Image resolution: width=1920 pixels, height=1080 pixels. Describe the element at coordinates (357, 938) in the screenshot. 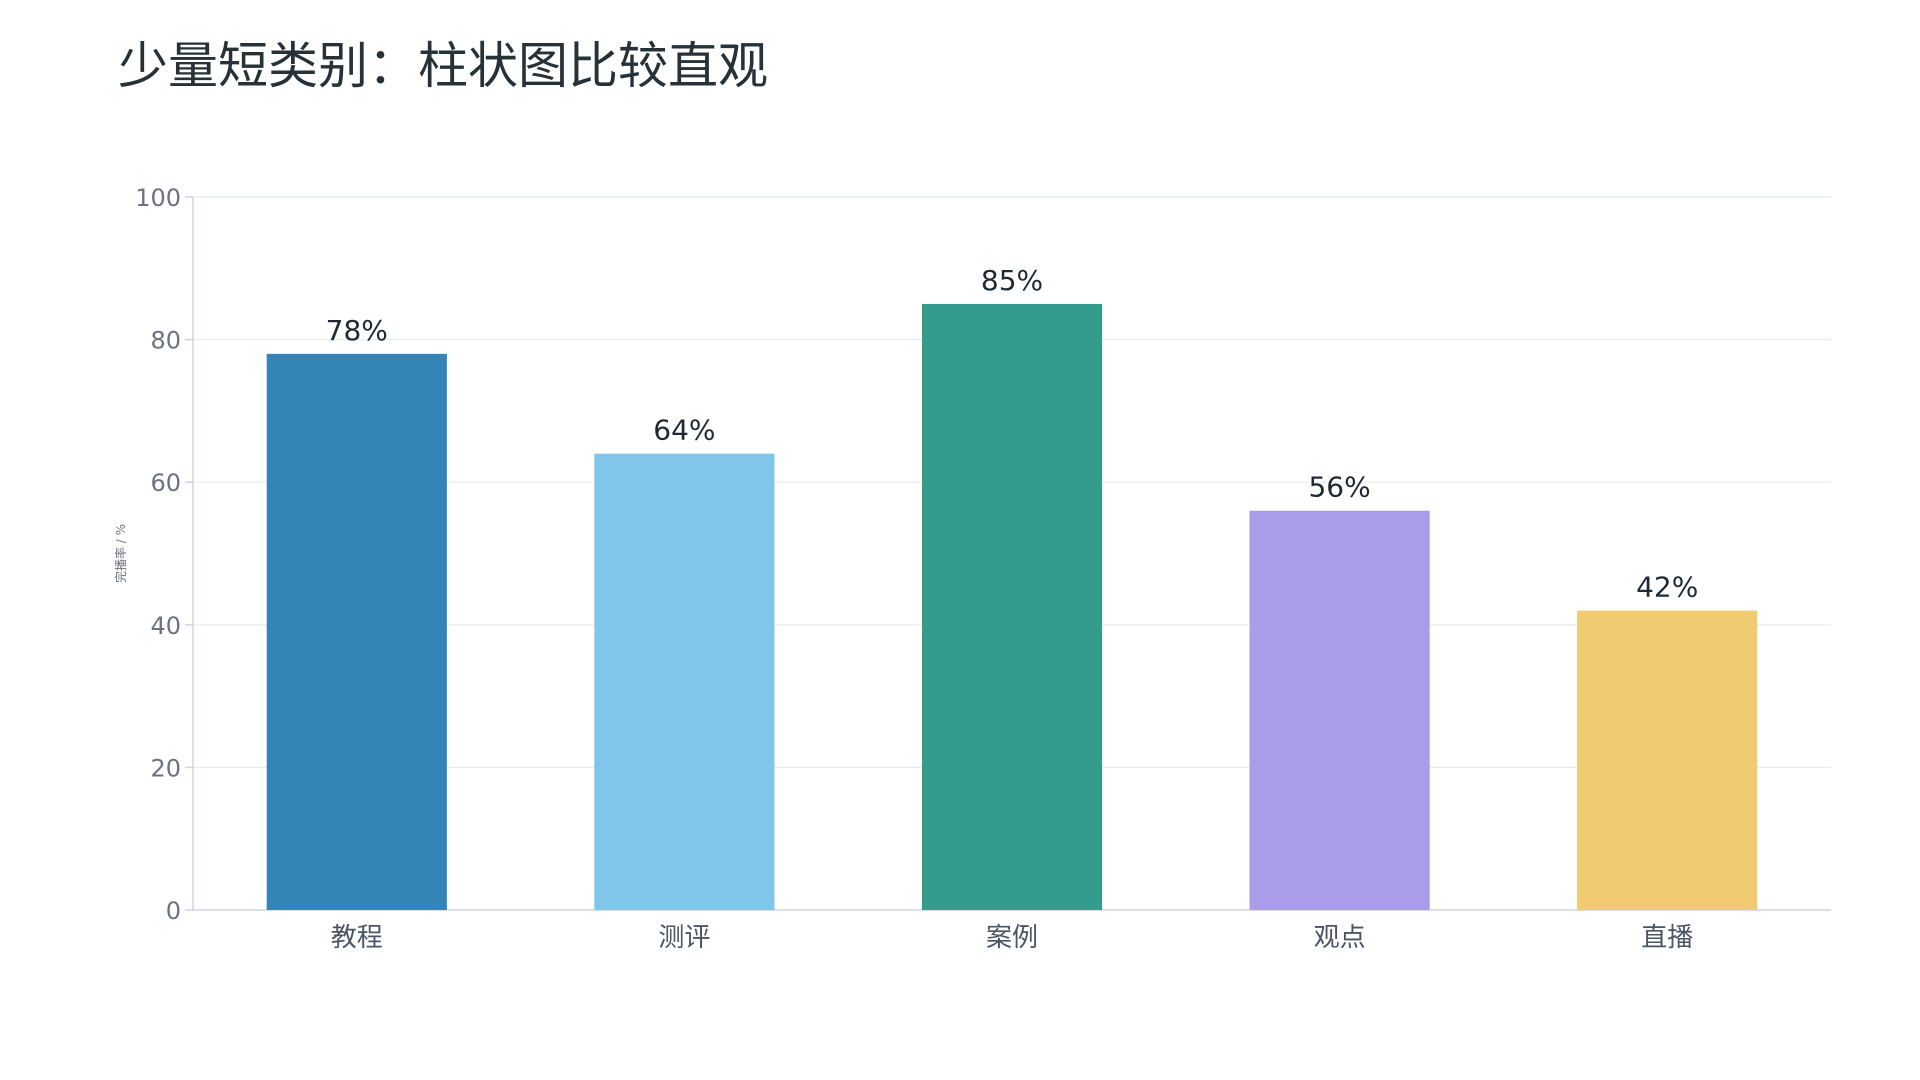

I see `x-tick-label: 教程` at that location.